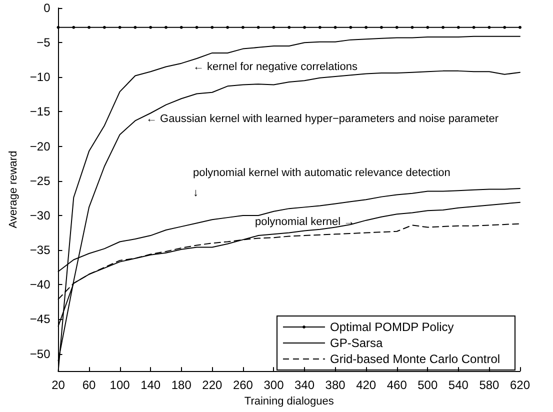  What do you see at coordinates (40, 181) in the screenshot?
I see `y-tick-label: −25` at bounding box center [40, 181].